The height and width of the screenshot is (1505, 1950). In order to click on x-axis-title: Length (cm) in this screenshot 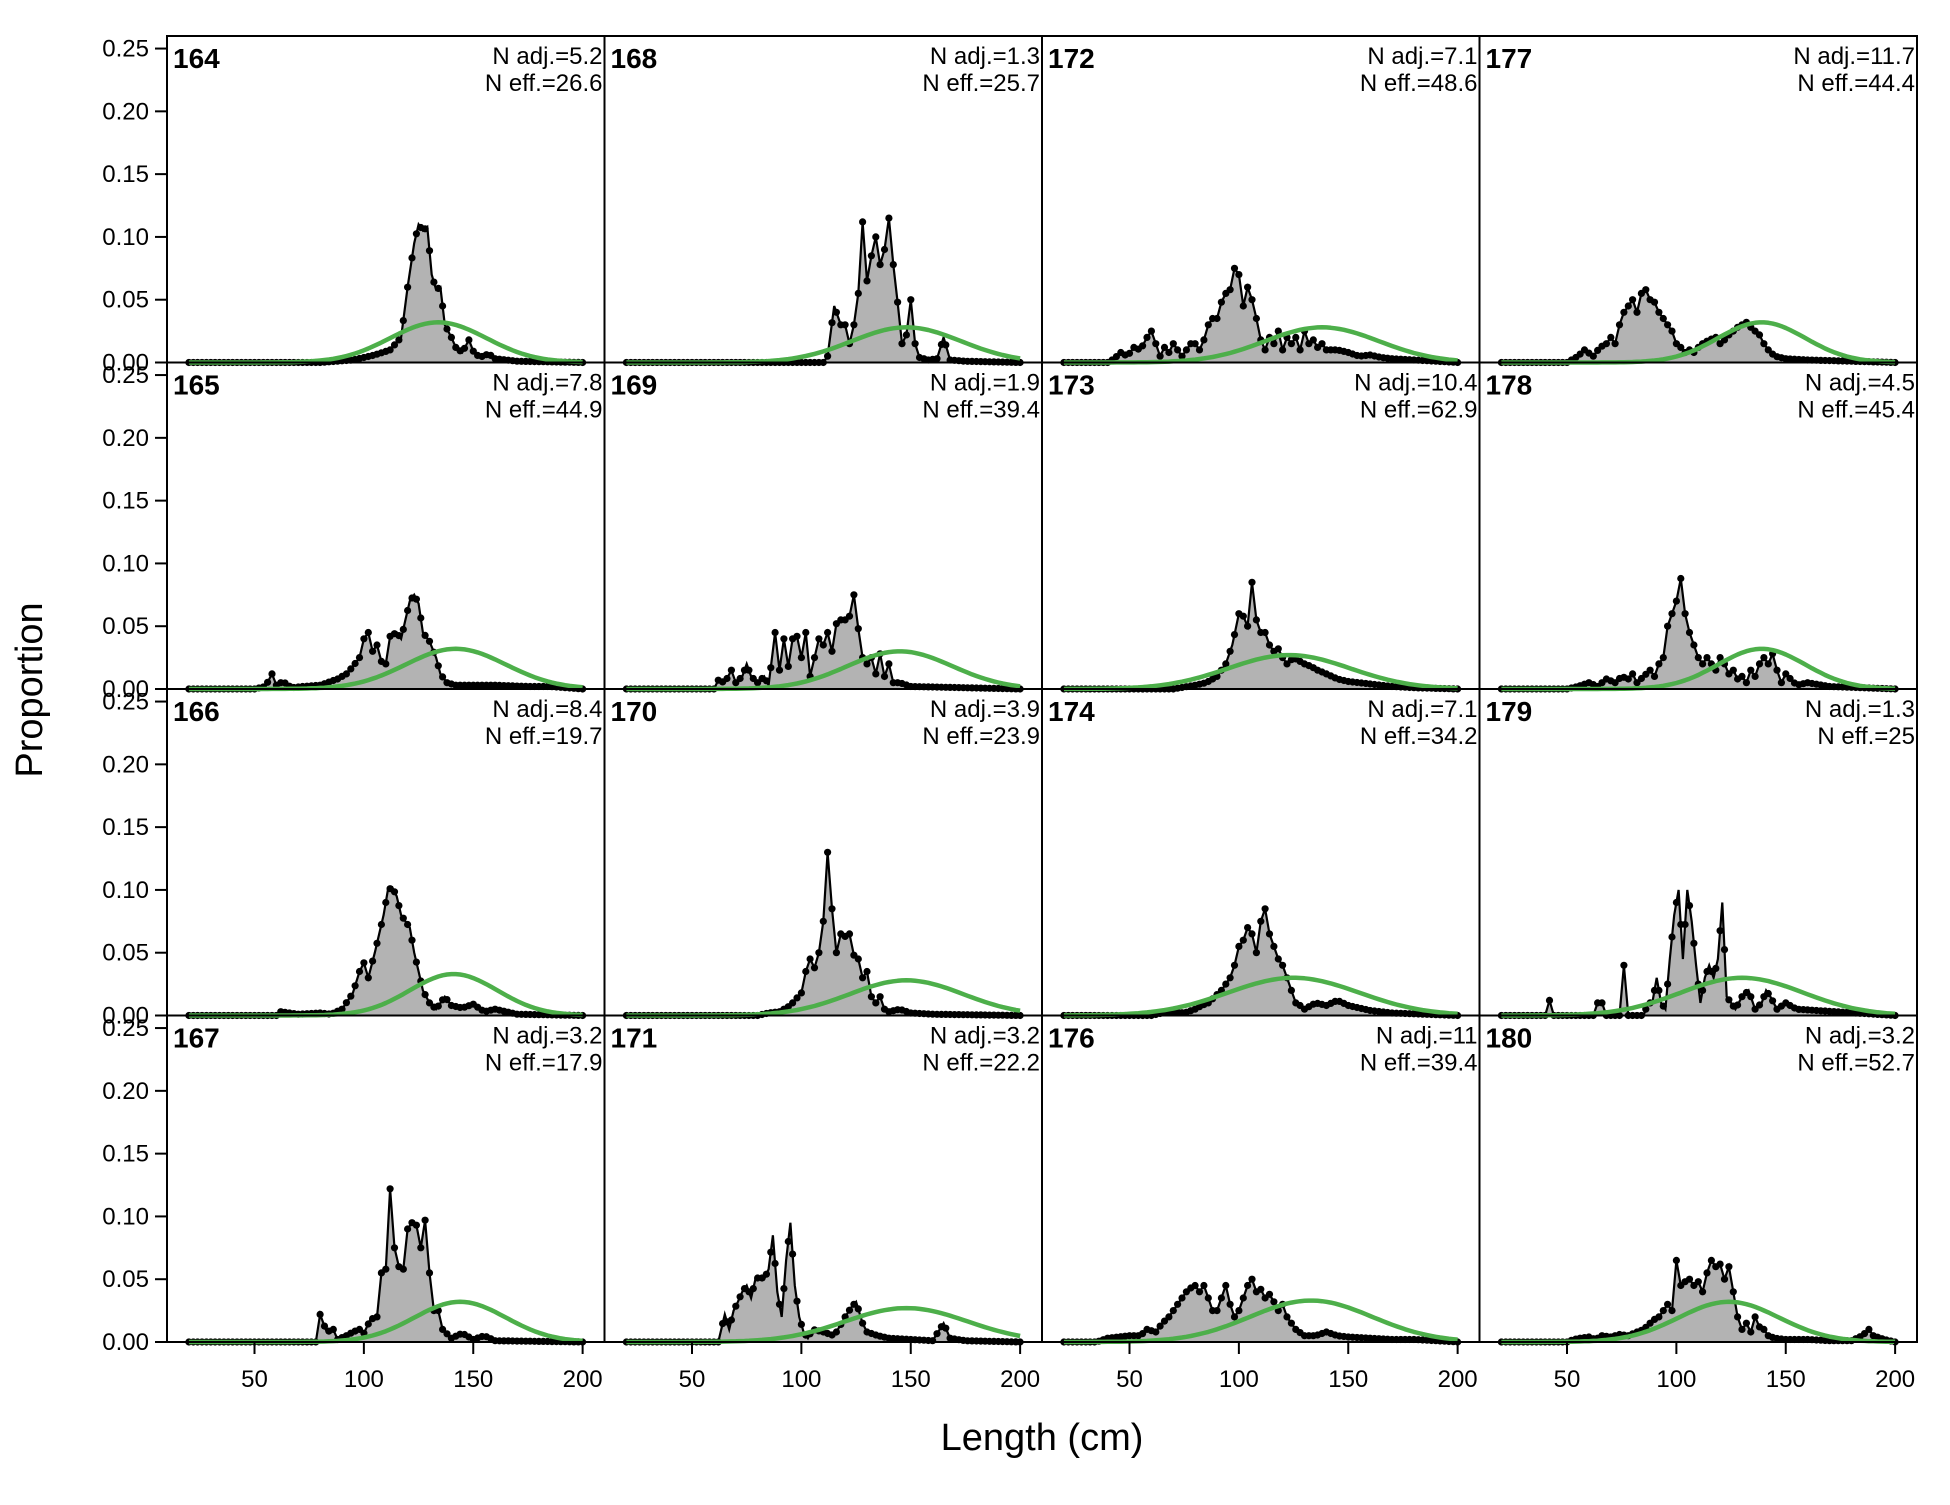, I will do `click(1042, 1438)`.